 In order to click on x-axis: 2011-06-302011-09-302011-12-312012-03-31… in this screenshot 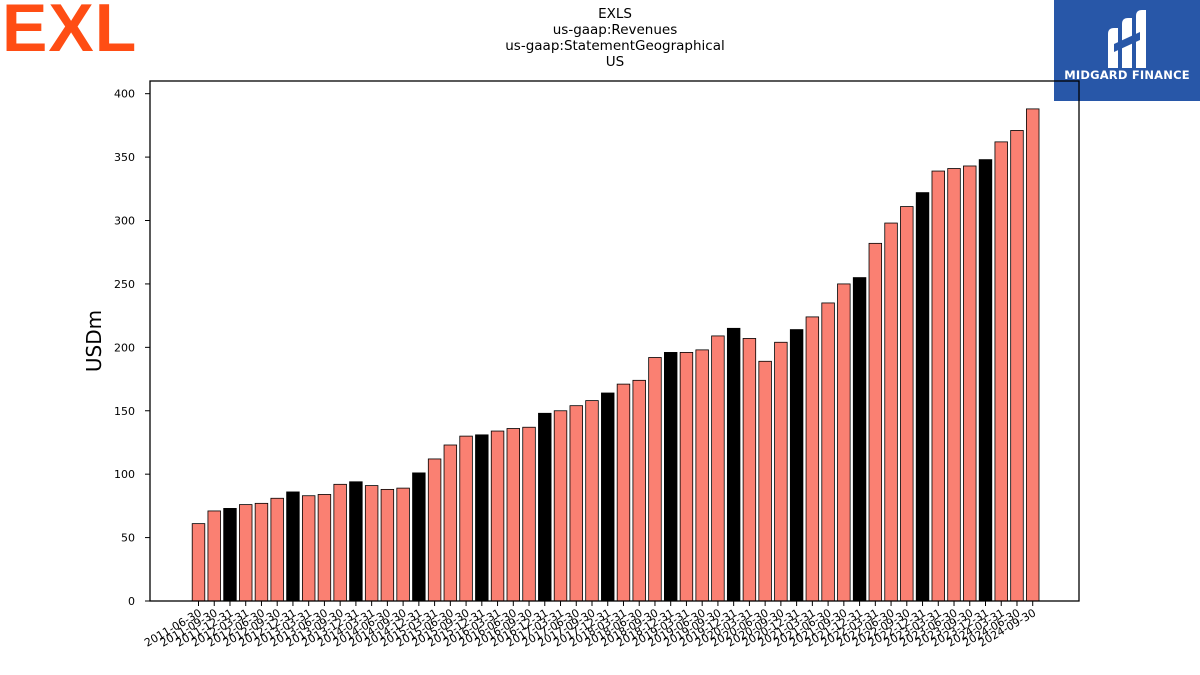, I will do `click(590, 625)`.